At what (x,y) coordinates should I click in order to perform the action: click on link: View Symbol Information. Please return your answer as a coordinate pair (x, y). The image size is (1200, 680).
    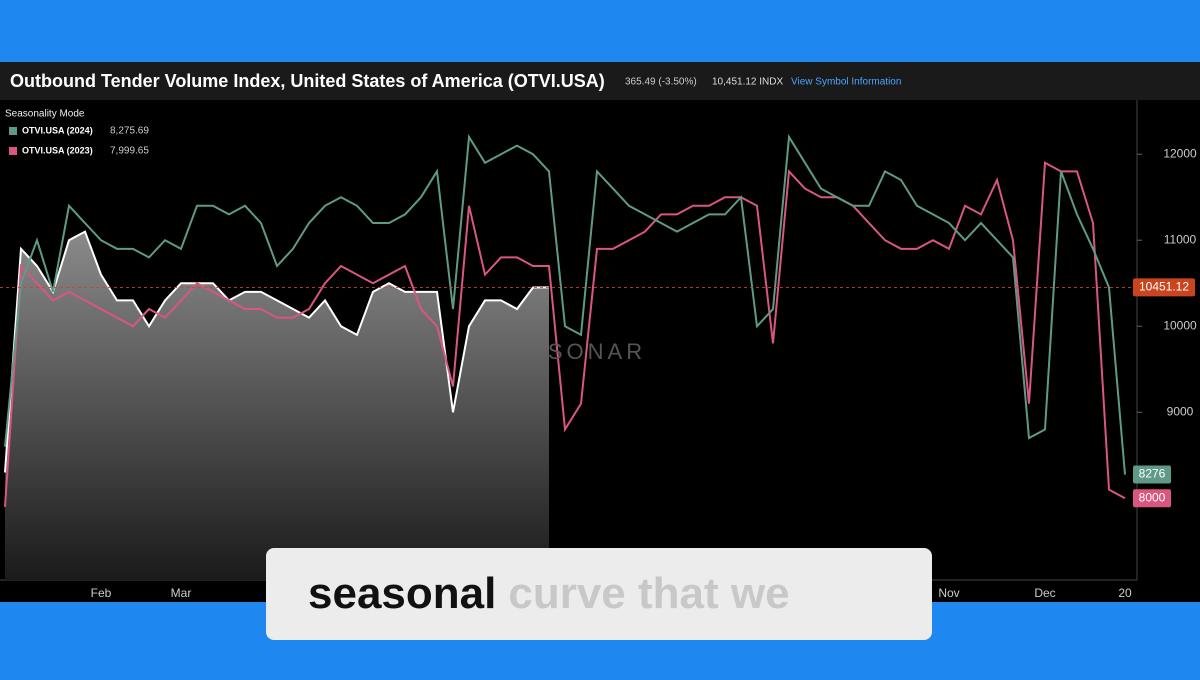
    Looking at the image, I should click on (846, 82).